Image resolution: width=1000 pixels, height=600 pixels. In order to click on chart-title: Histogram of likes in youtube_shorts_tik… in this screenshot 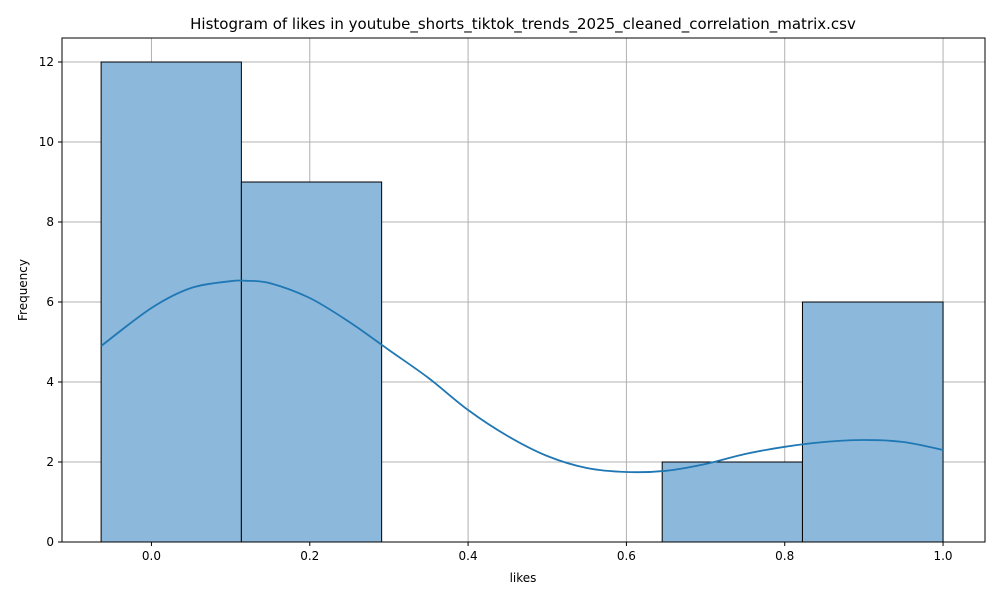, I will do `click(523, 24)`.